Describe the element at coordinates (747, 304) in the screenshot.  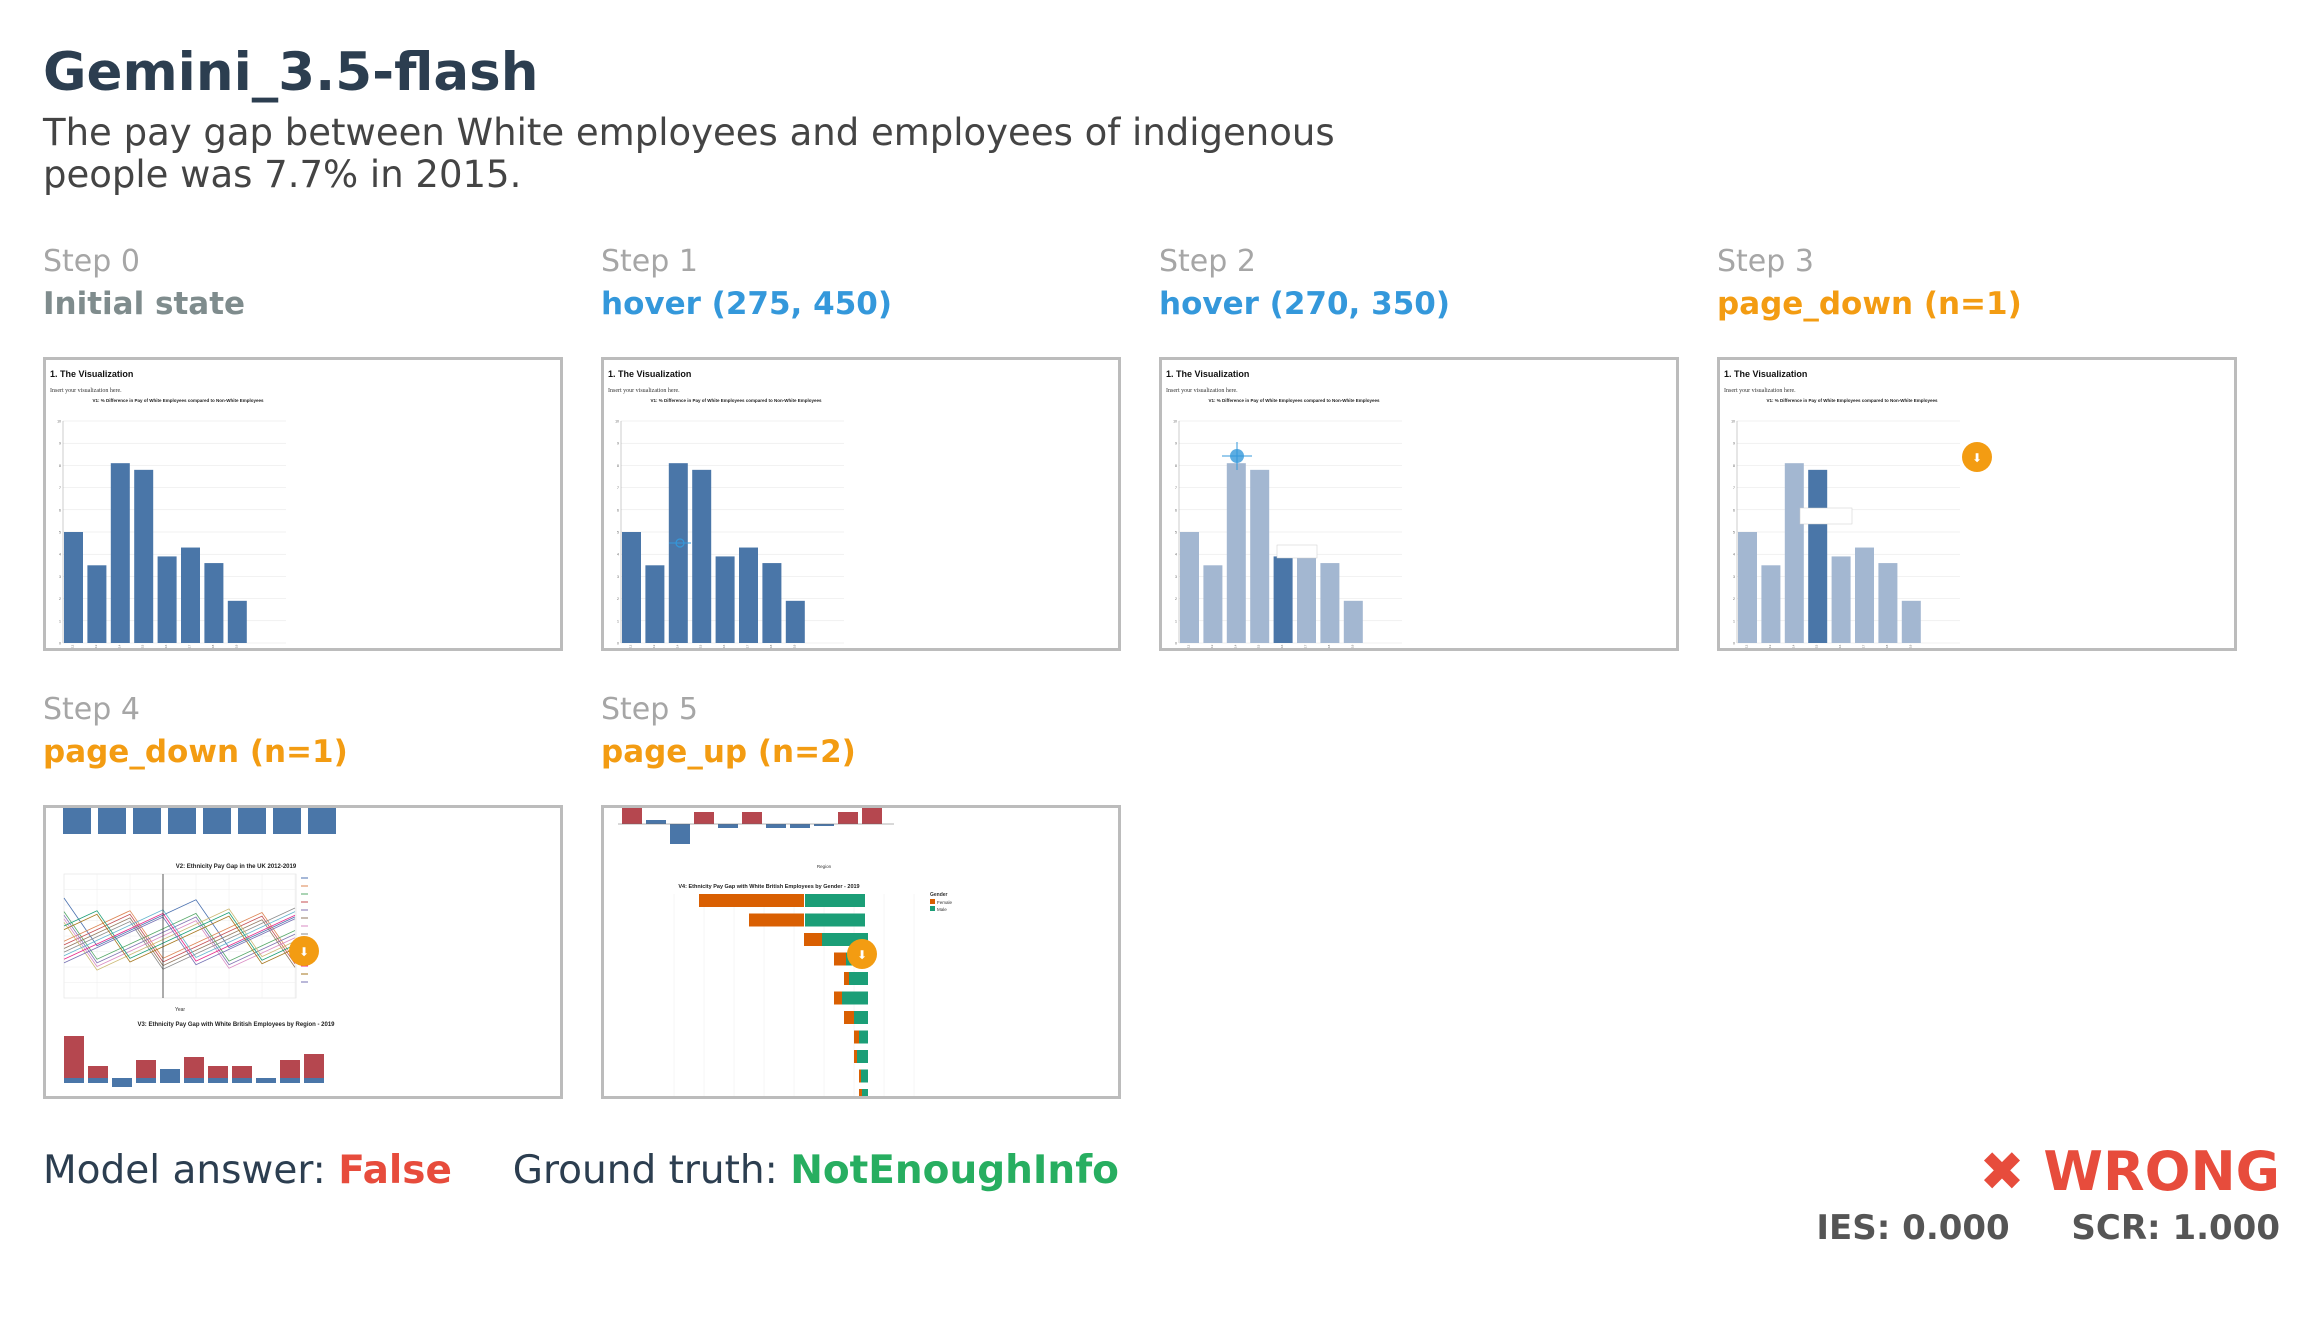
I see `step-action: hover (275, 450)` at that location.